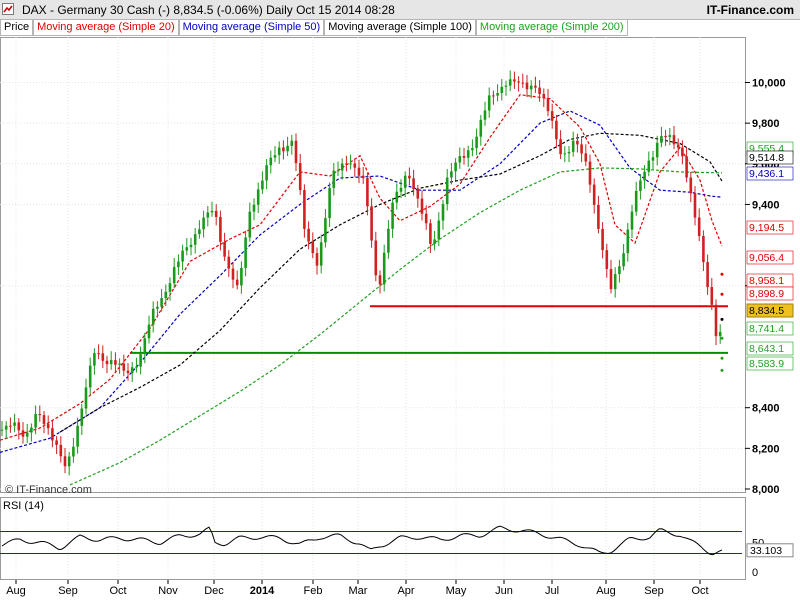 The image size is (800, 600). Describe the element at coordinates (766, 258) in the screenshot. I see `price-label: 9,056.4` at that location.